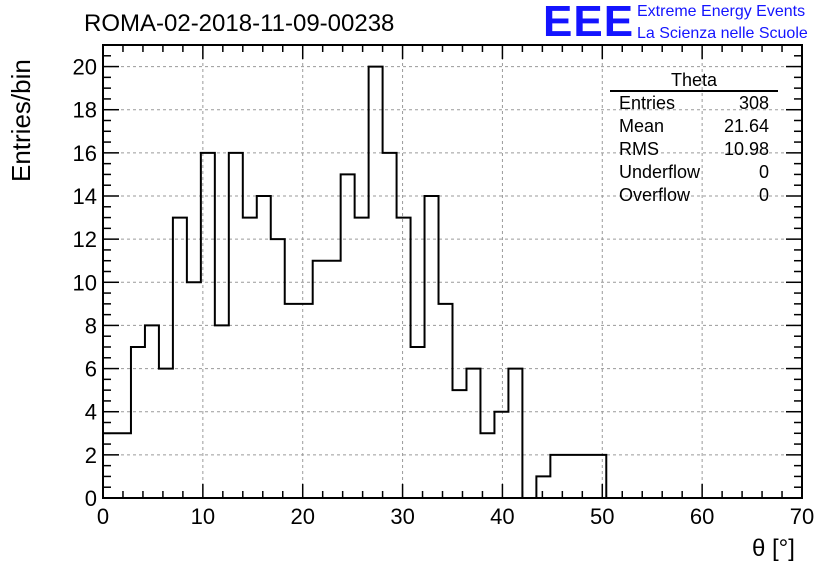  What do you see at coordinates (602, 516) in the screenshot?
I see `x-tick-label: 50` at bounding box center [602, 516].